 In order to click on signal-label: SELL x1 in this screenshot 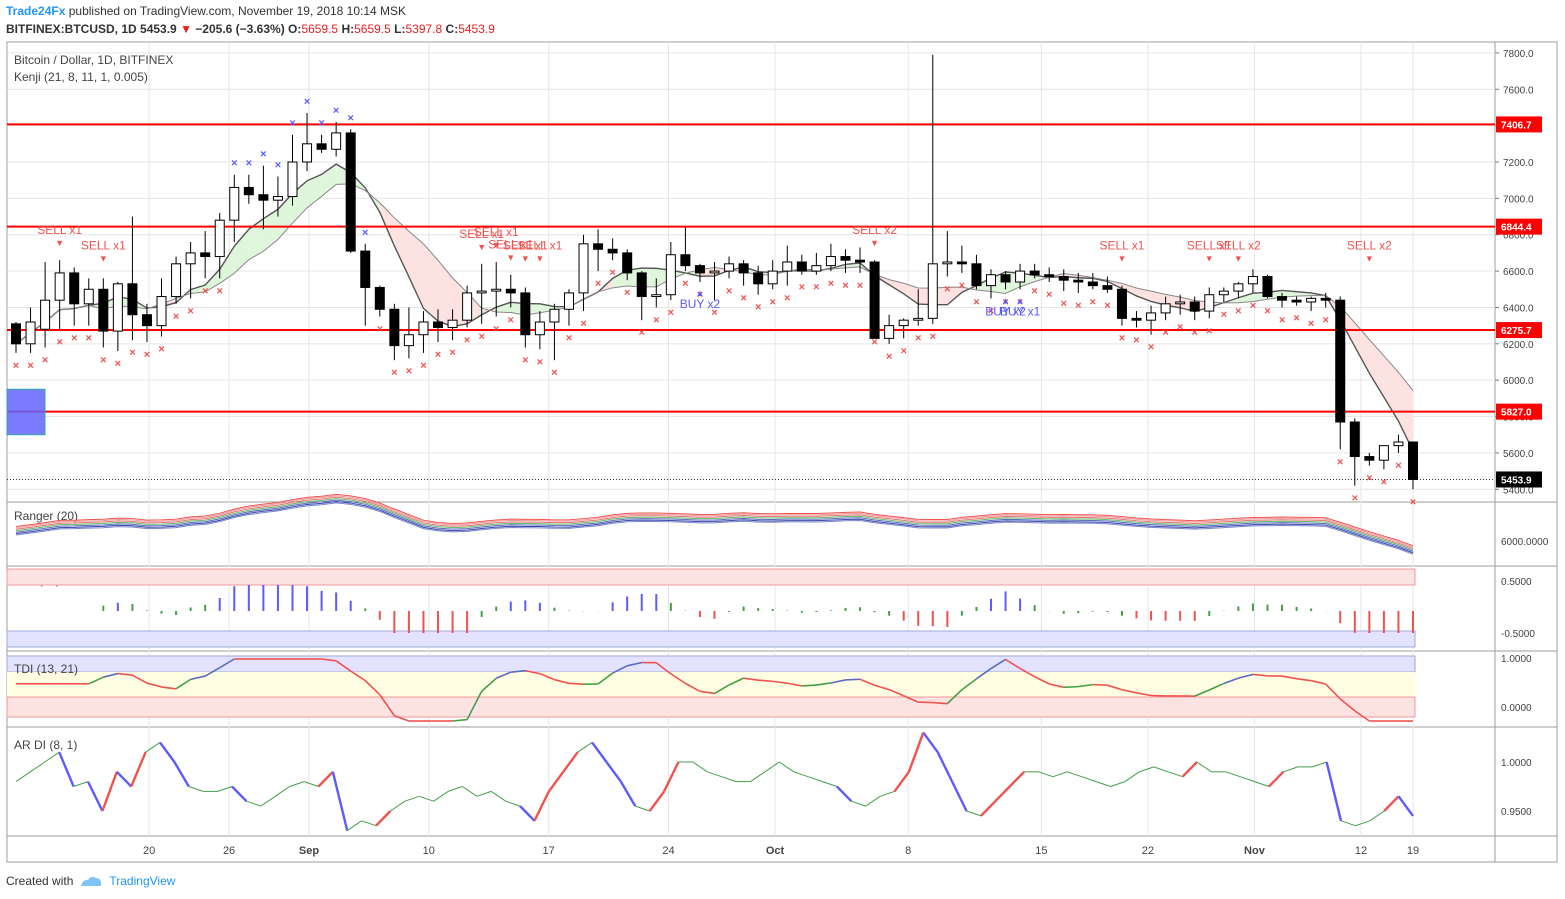, I will do `click(1209, 245)`.